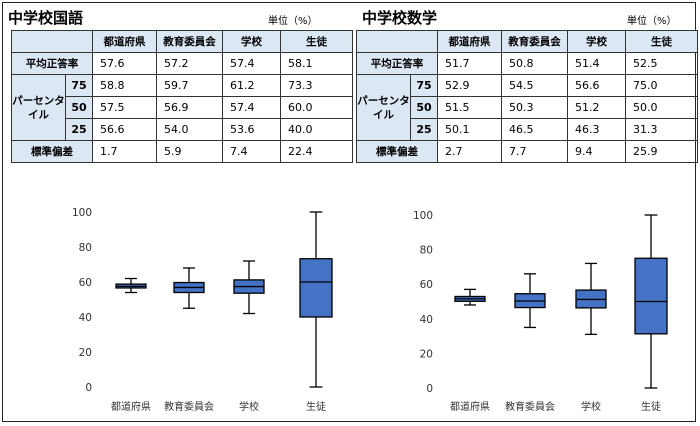 This screenshot has width=700, height=426. Describe the element at coordinates (534, 85) in the screenshot. I see `cell: 54.5` at that location.